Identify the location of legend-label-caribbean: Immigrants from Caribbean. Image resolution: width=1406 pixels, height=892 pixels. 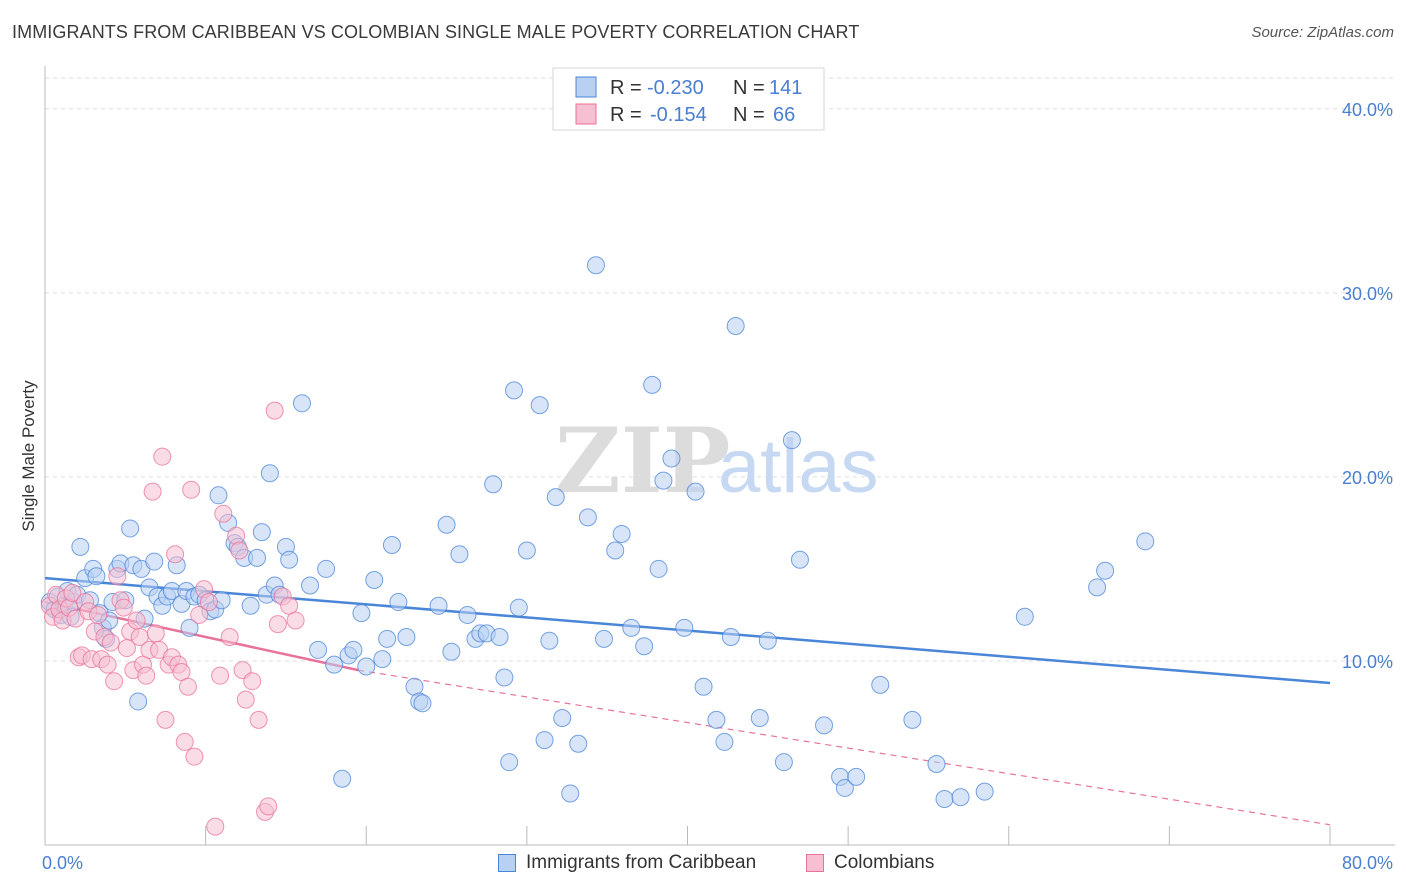
(641, 862).